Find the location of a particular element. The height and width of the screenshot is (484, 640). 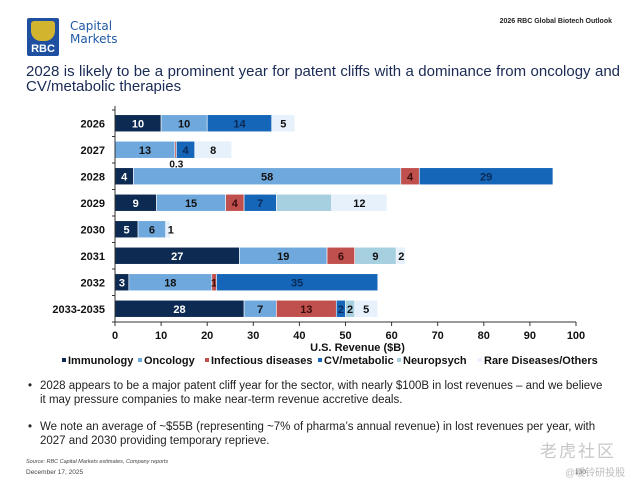

category-label: 2031 is located at coordinates (93, 257).